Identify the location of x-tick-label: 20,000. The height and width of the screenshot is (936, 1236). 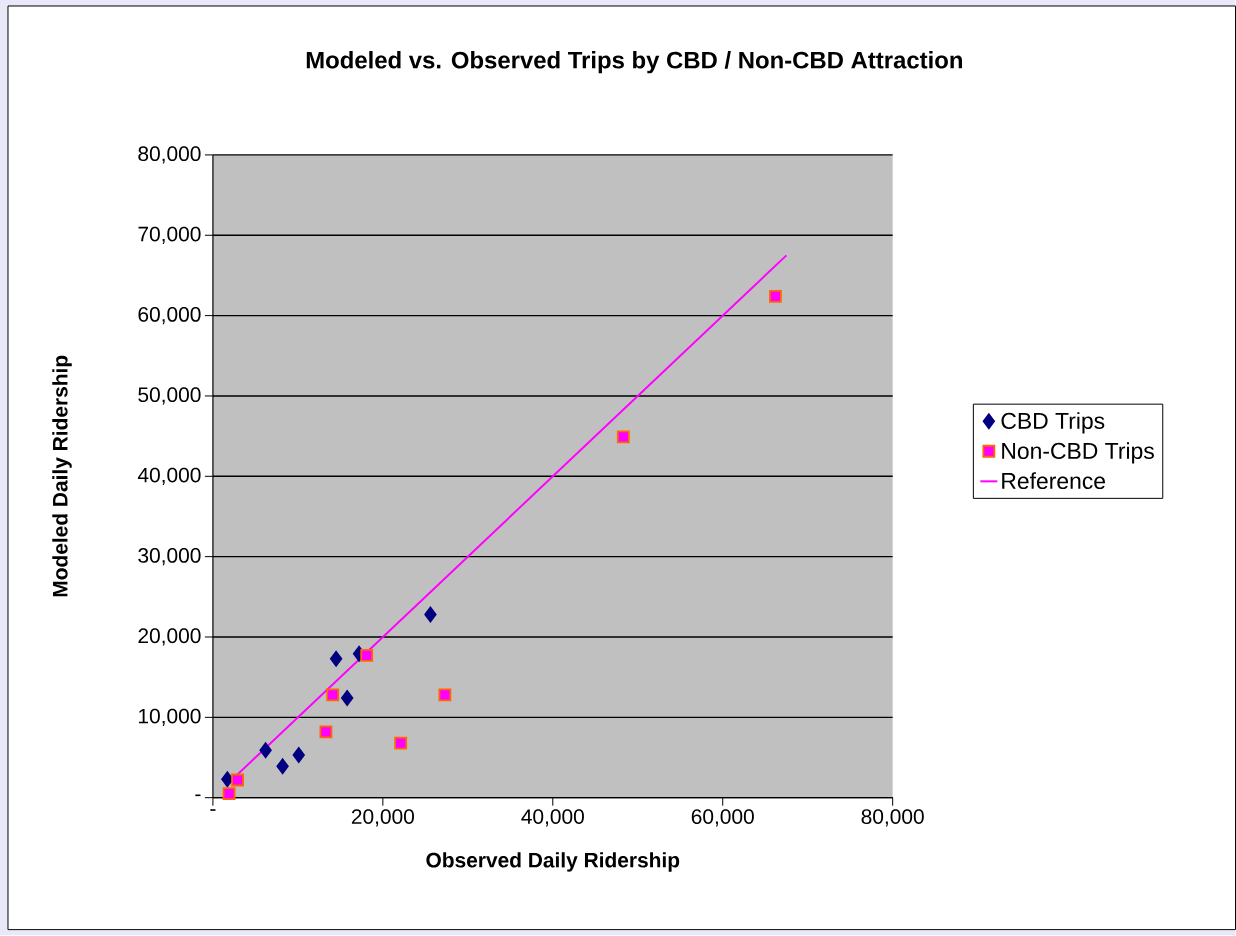
(382, 818).